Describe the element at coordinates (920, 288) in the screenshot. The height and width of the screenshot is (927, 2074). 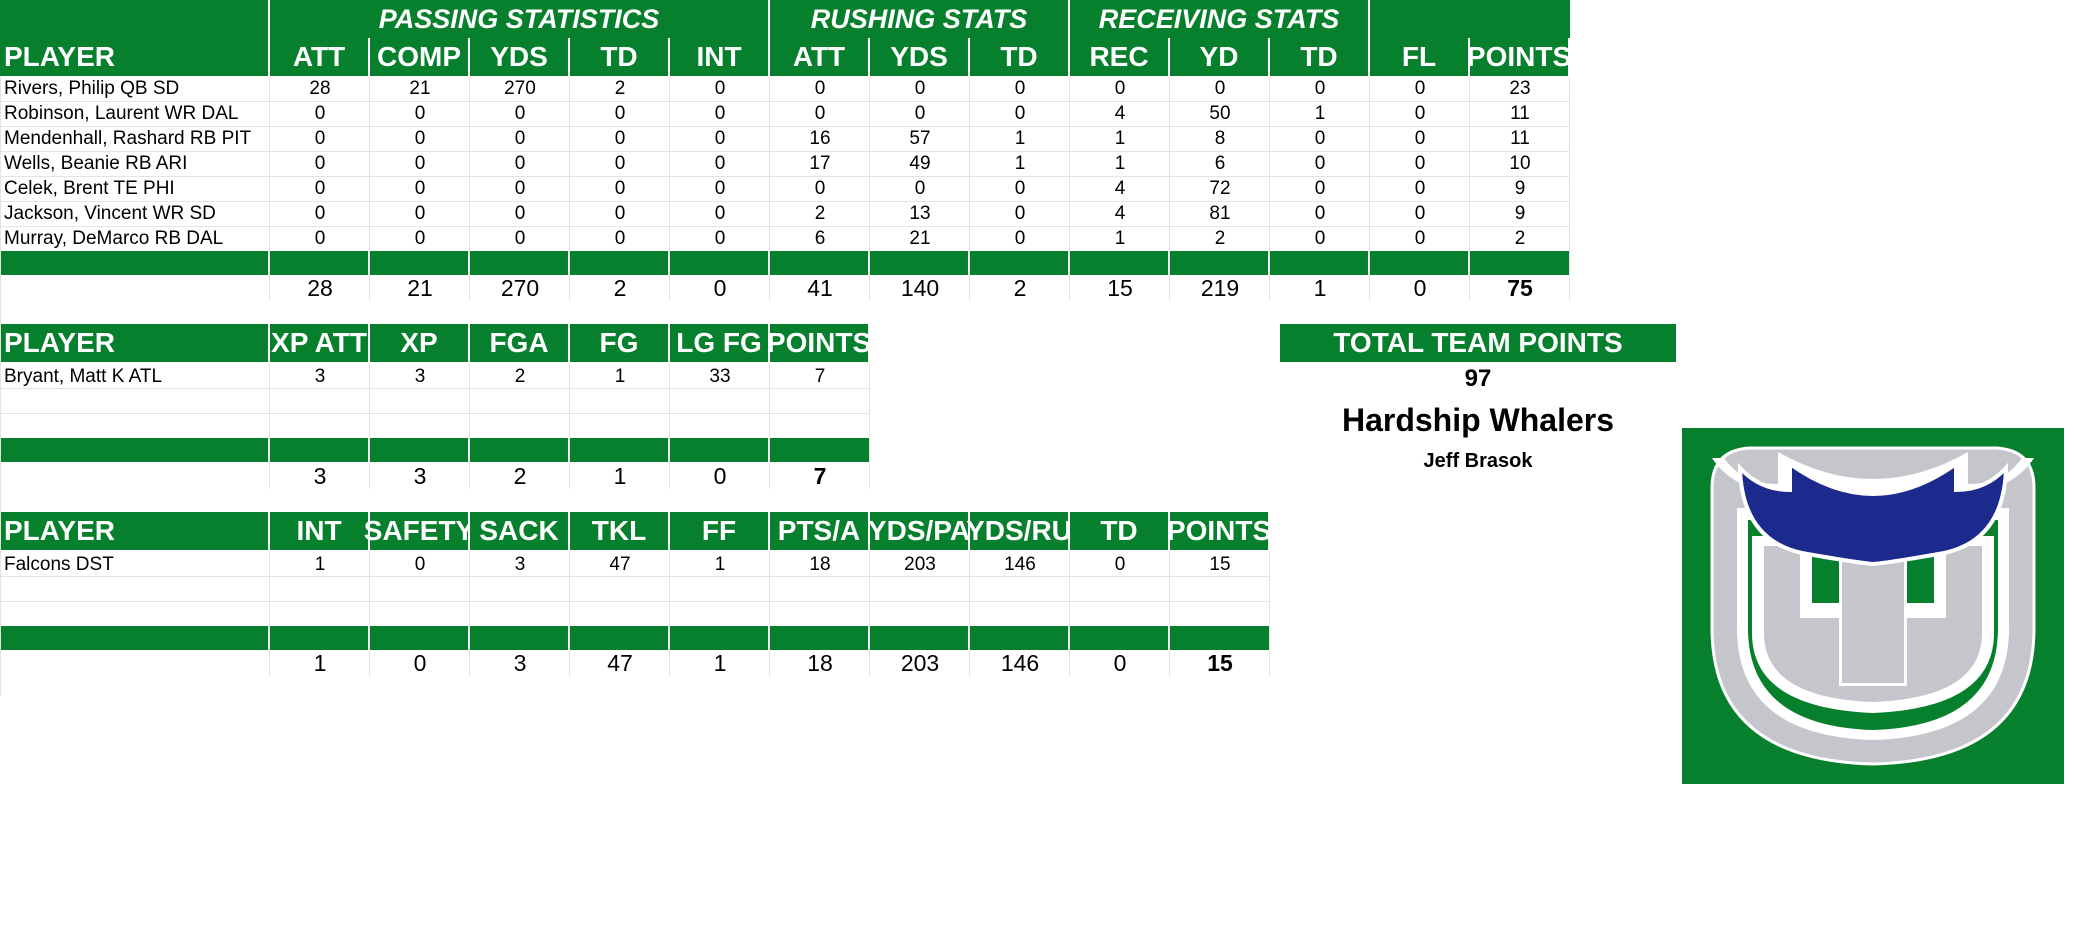
I see `total-cell: 140` at that location.